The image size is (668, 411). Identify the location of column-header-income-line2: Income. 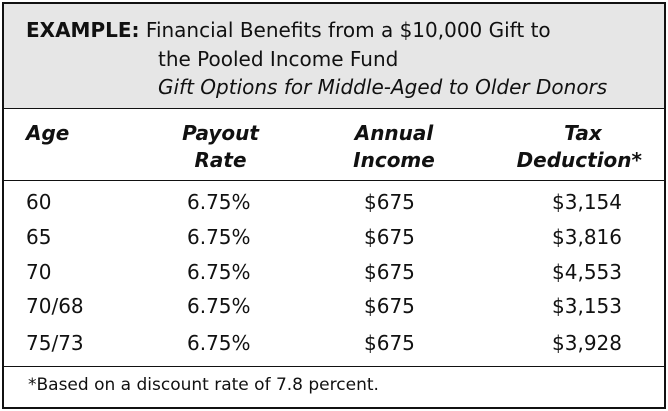
(394, 160).